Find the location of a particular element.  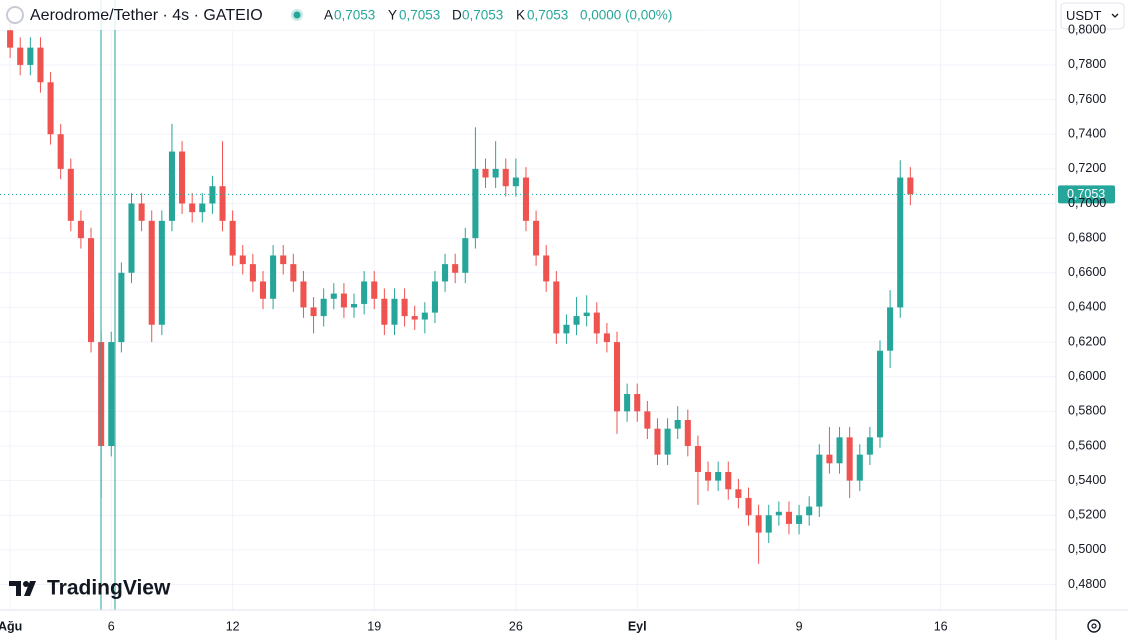

y-tick-label: 0,4800 is located at coordinates (1087, 584).